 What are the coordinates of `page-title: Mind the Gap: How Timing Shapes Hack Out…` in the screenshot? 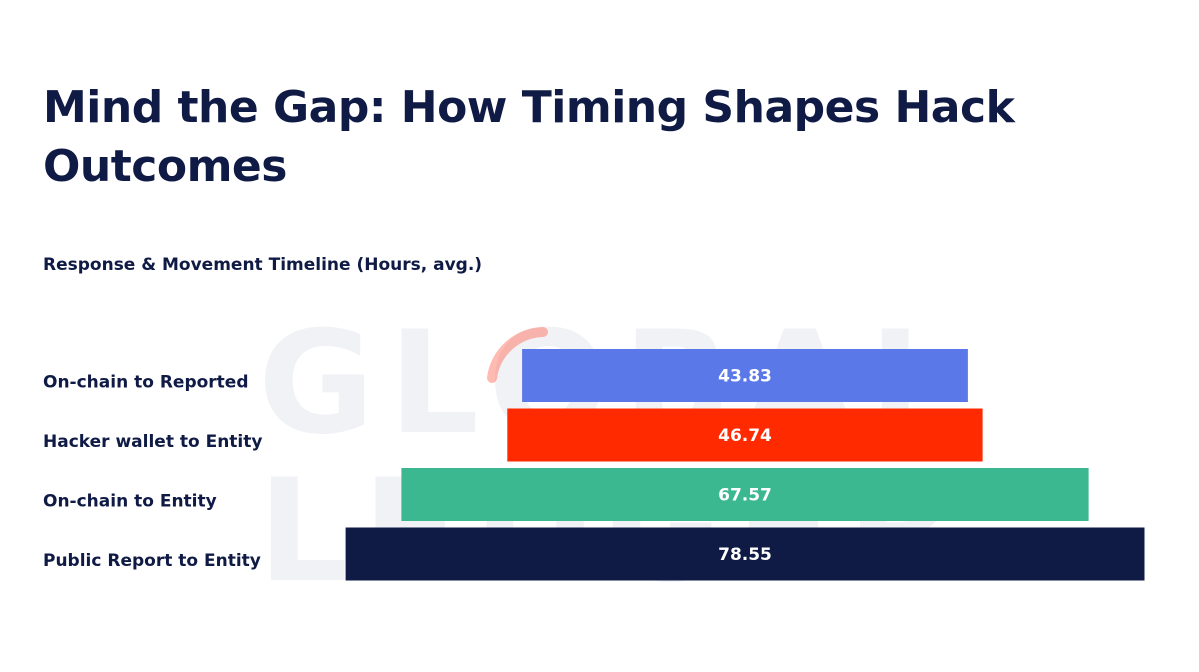 It's located at (529, 137).